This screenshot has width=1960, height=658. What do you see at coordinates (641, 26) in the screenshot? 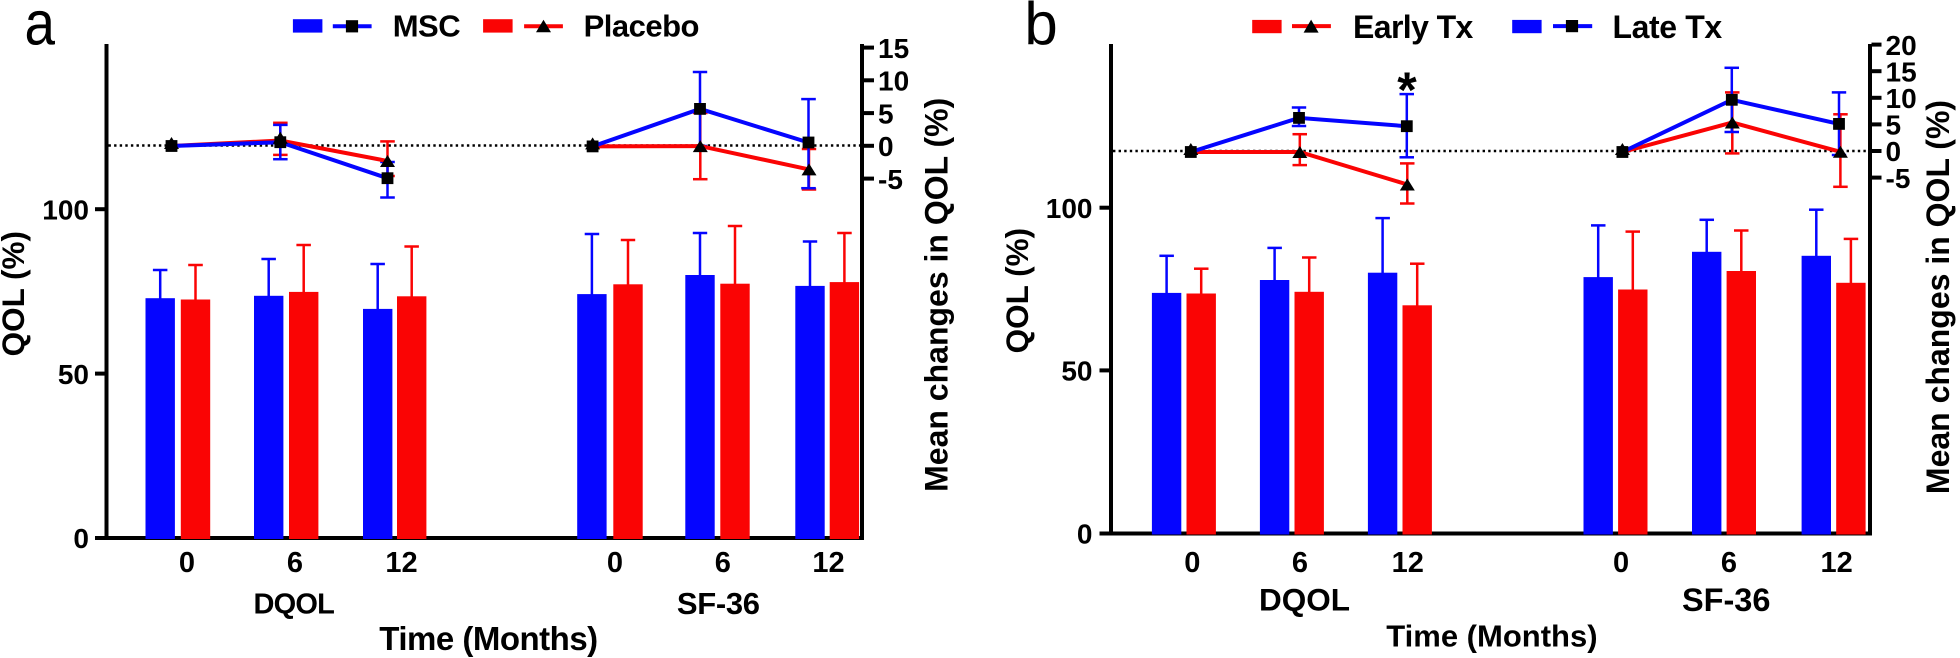
I see `svg-text: Placebo` at bounding box center [641, 26].